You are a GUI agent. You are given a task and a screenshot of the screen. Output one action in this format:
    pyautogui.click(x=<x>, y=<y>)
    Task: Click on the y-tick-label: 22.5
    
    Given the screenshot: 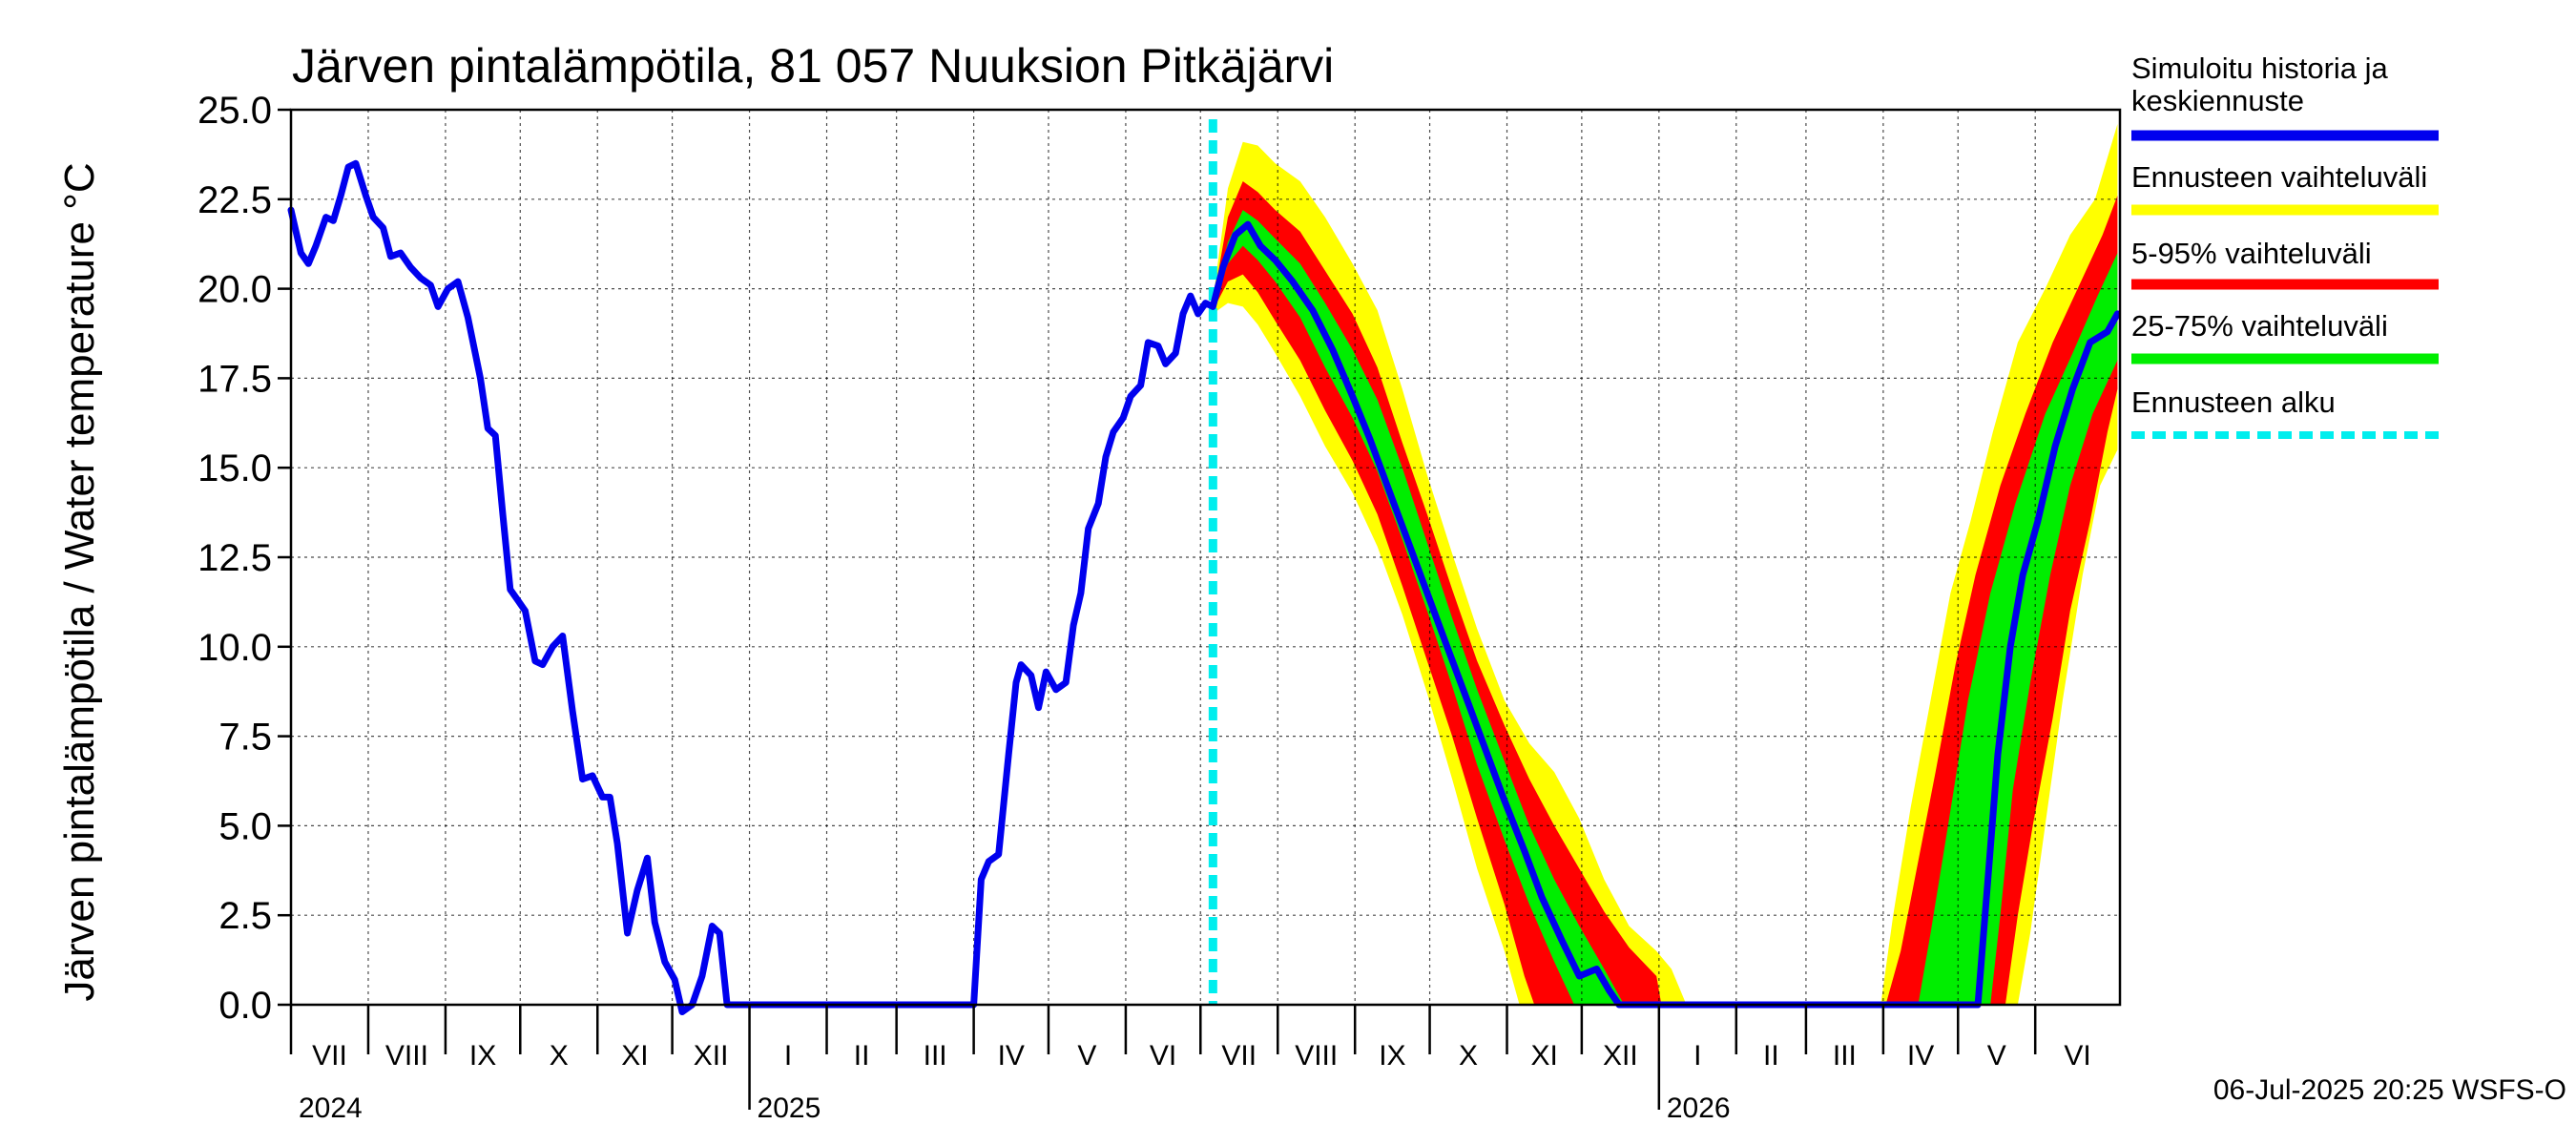 What is the action you would take?
    pyautogui.click(x=234, y=200)
    